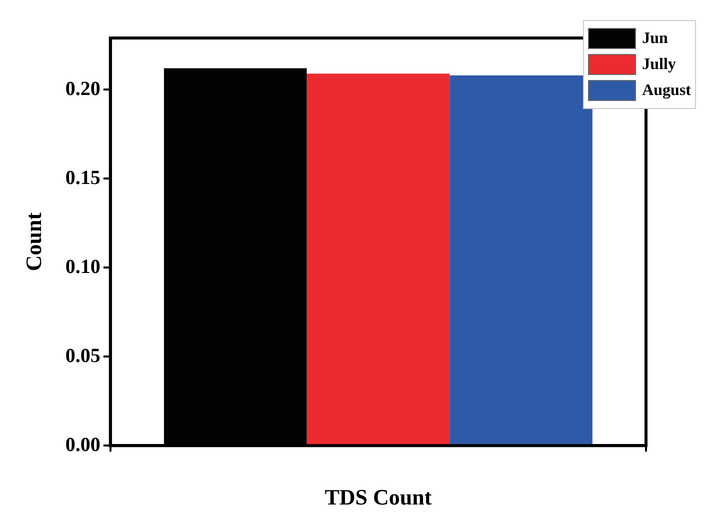 The width and height of the screenshot is (704, 528). Describe the element at coordinates (82, 89) in the screenshot. I see `y-tick-label: 0.20` at that location.